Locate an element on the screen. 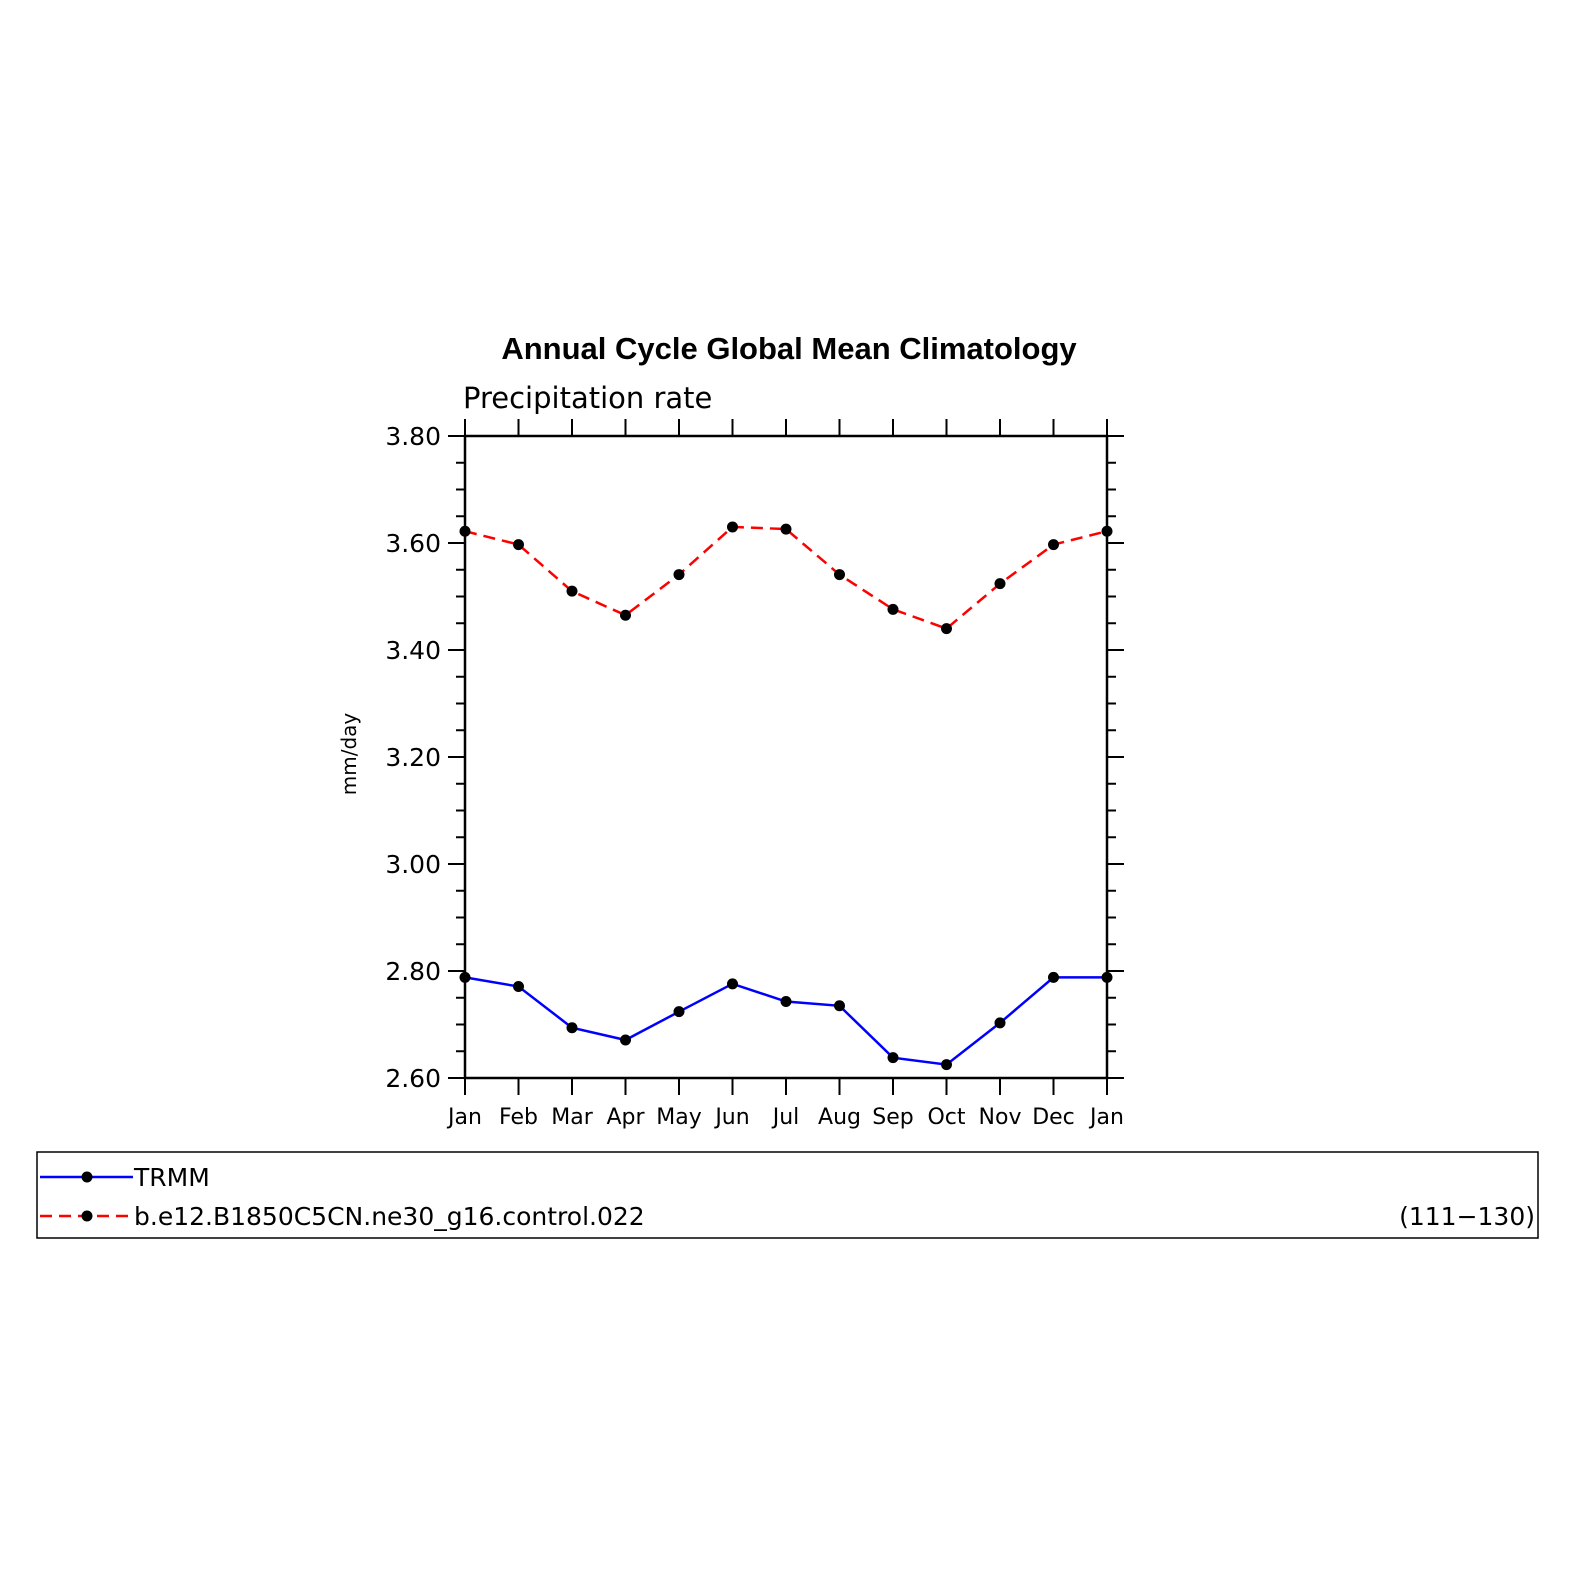  x-tick-label: May is located at coordinates (678, 1117).